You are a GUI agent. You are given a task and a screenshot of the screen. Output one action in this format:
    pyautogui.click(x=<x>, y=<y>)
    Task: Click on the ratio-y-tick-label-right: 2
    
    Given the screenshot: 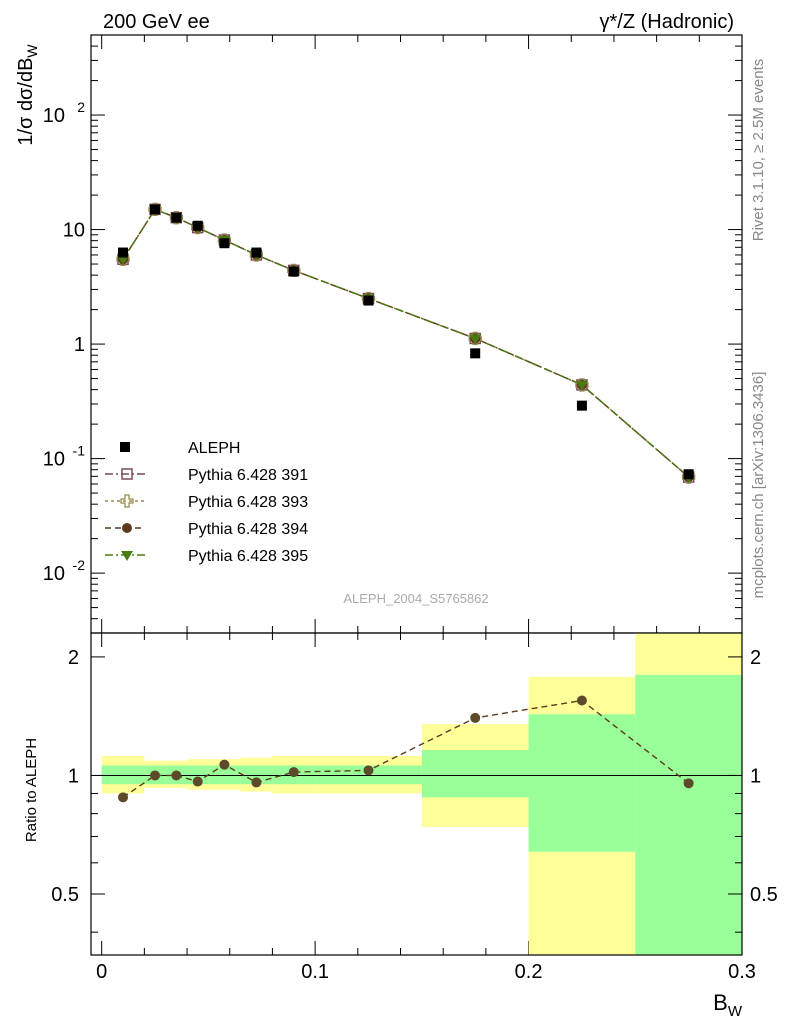 What is the action you would take?
    pyautogui.click(x=755, y=658)
    